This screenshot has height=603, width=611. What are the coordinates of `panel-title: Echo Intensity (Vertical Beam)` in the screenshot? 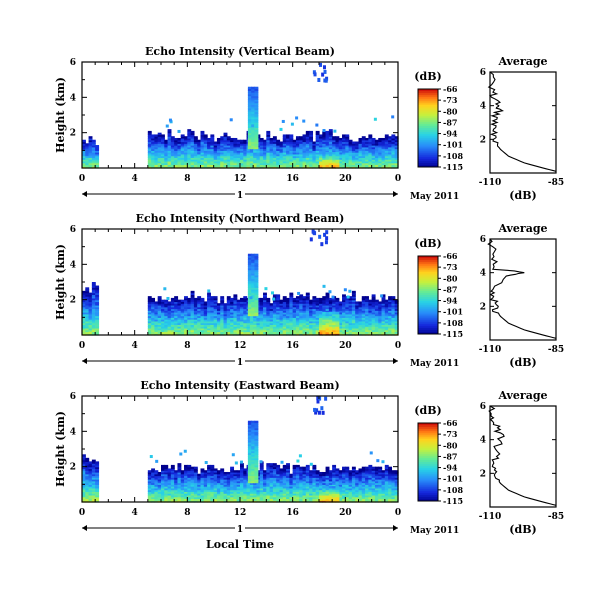 It's located at (240, 51).